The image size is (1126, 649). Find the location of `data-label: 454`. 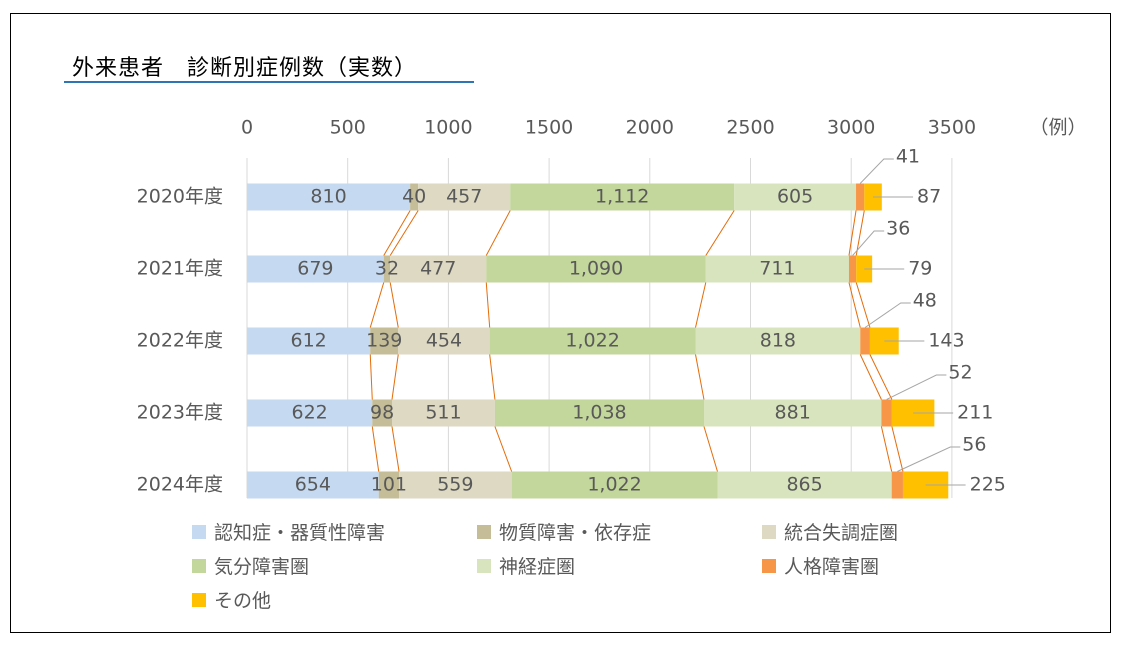

data-label: 454 is located at coordinates (444, 341).